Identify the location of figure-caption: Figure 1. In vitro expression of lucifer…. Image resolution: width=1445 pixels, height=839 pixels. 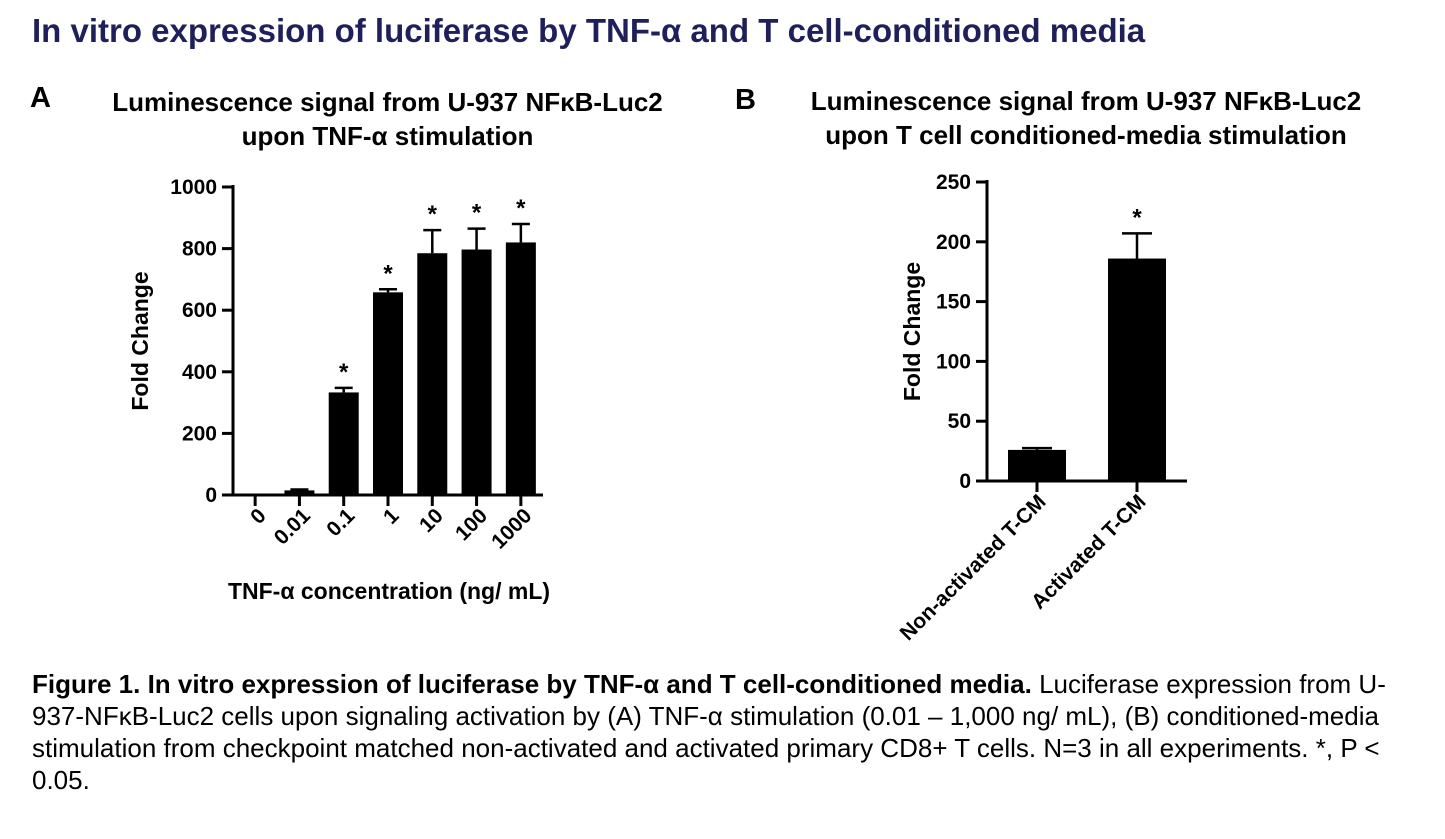
(727, 732).